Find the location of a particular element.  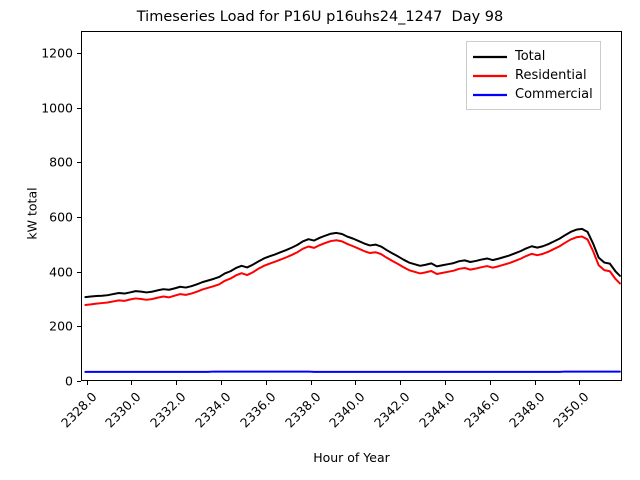

legend-item-residential: Residential is located at coordinates (533, 75).